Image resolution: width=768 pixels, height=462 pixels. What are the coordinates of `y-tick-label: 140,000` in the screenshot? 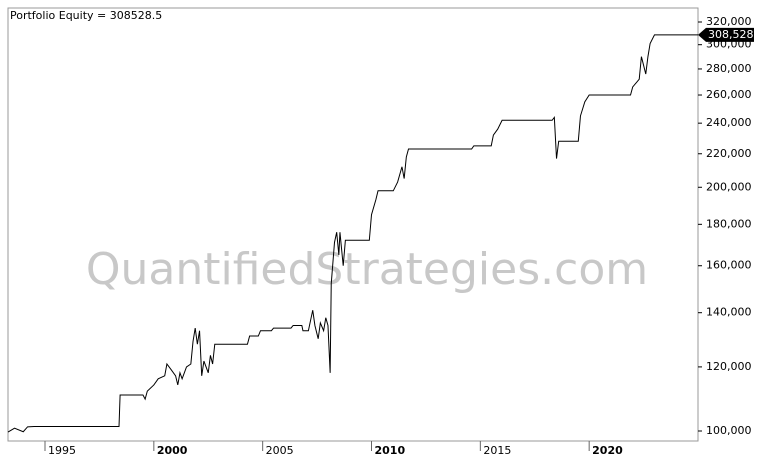 It's located at (729, 312).